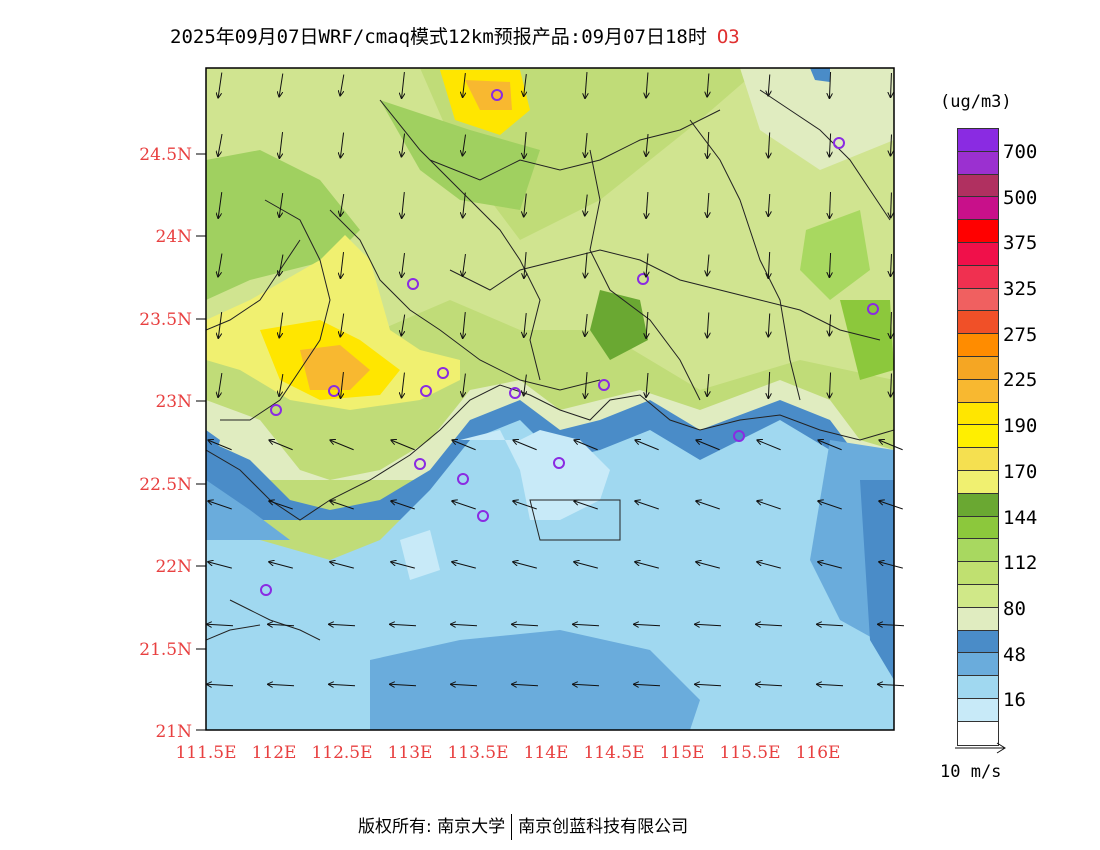 The width and height of the screenshot is (1100, 850). What do you see at coordinates (432, 827) in the screenshot?
I see `copyright-text: 版权所有: 南京大学` at bounding box center [432, 827].